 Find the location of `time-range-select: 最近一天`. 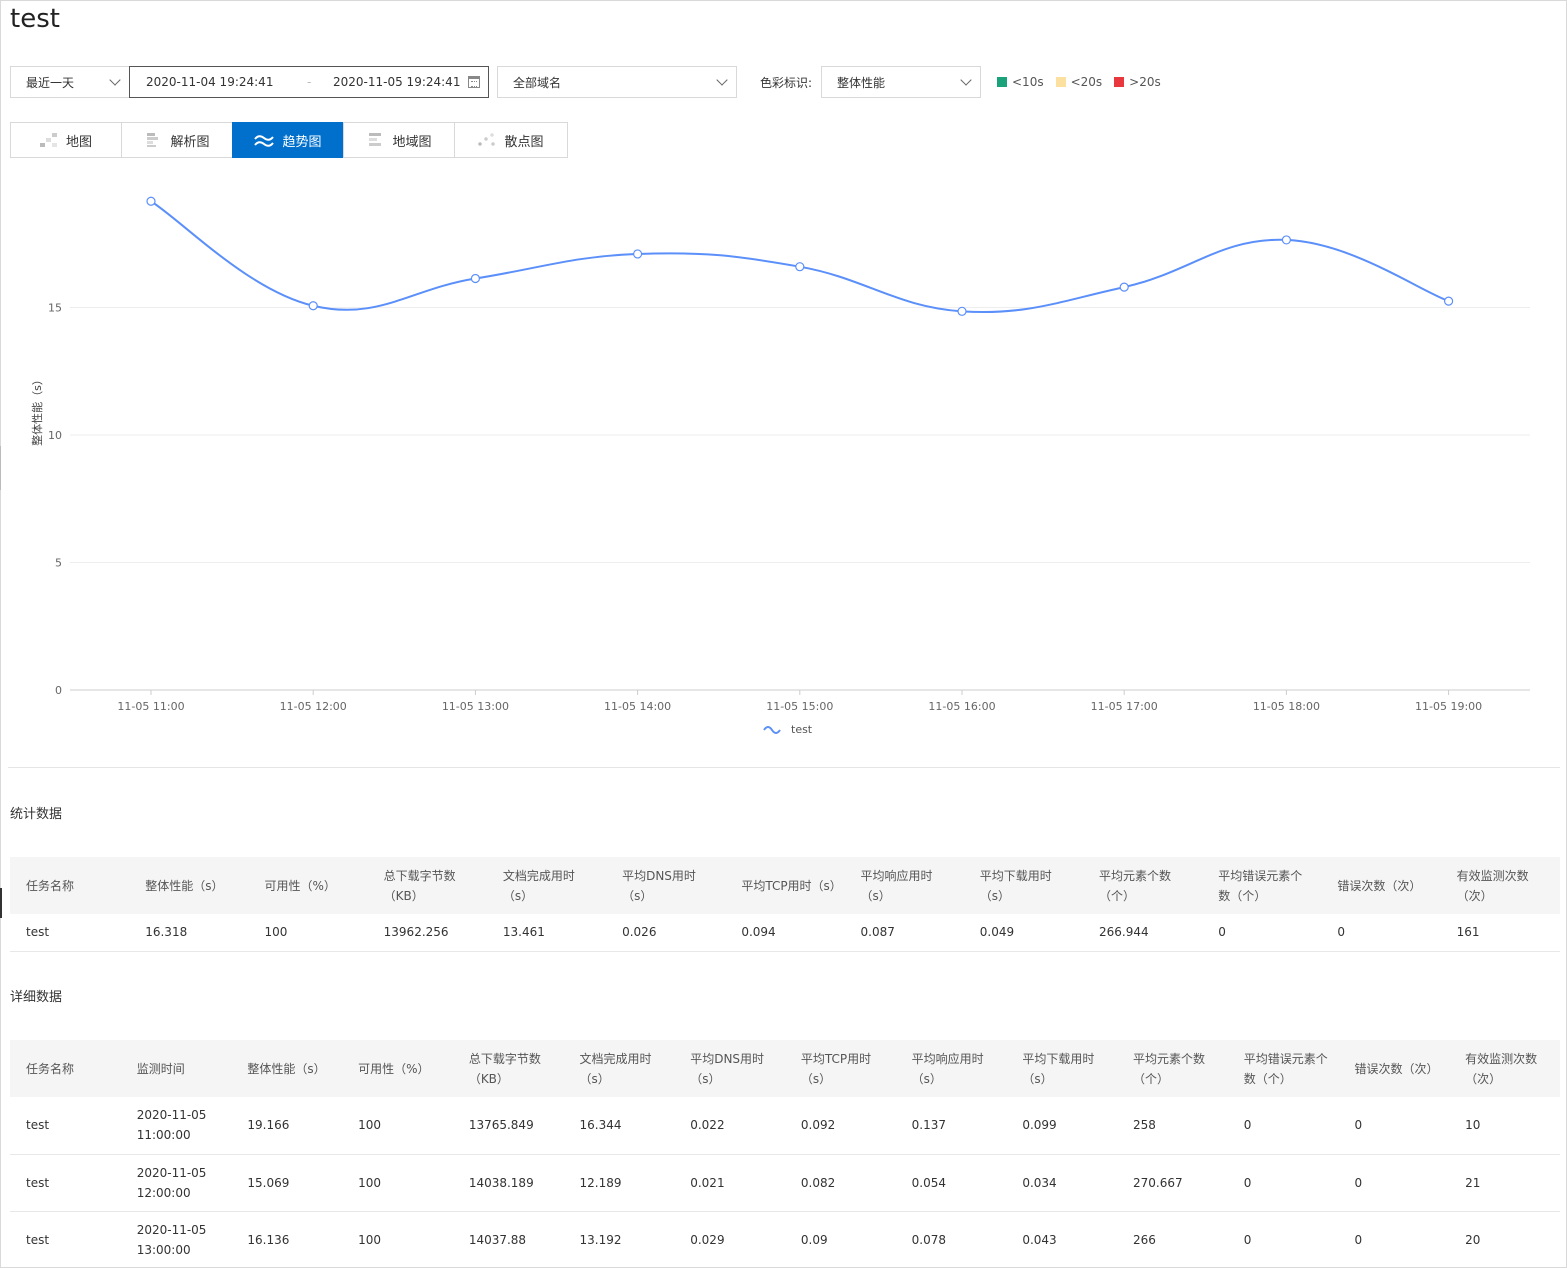

time-range-select: 最近一天 is located at coordinates (70, 82).